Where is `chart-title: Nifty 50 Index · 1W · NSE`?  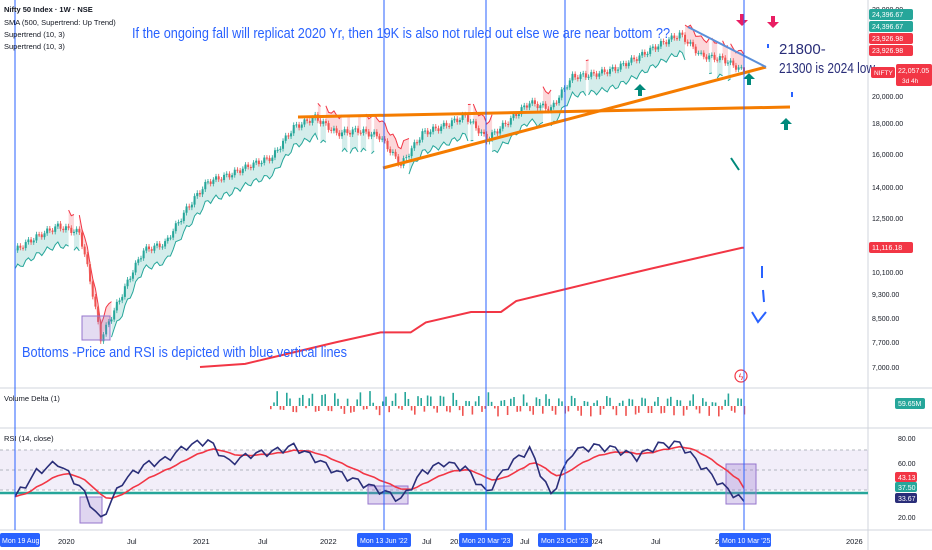
chart-title: Nifty 50 Index · 1W · NSE is located at coordinates (48, 9).